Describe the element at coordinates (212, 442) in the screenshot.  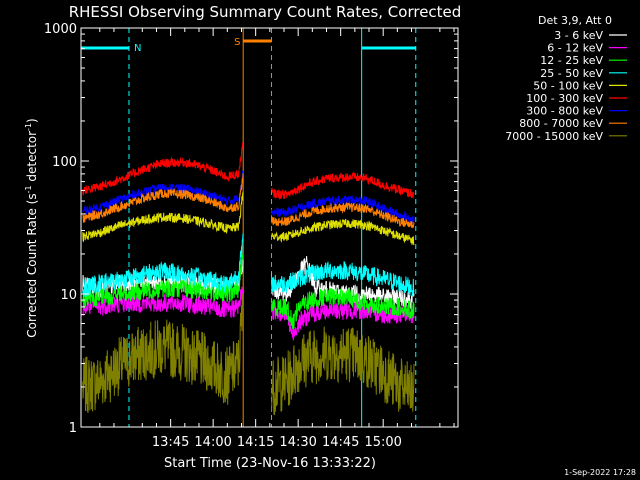
I see `x-tick-label: 14:00` at that location.